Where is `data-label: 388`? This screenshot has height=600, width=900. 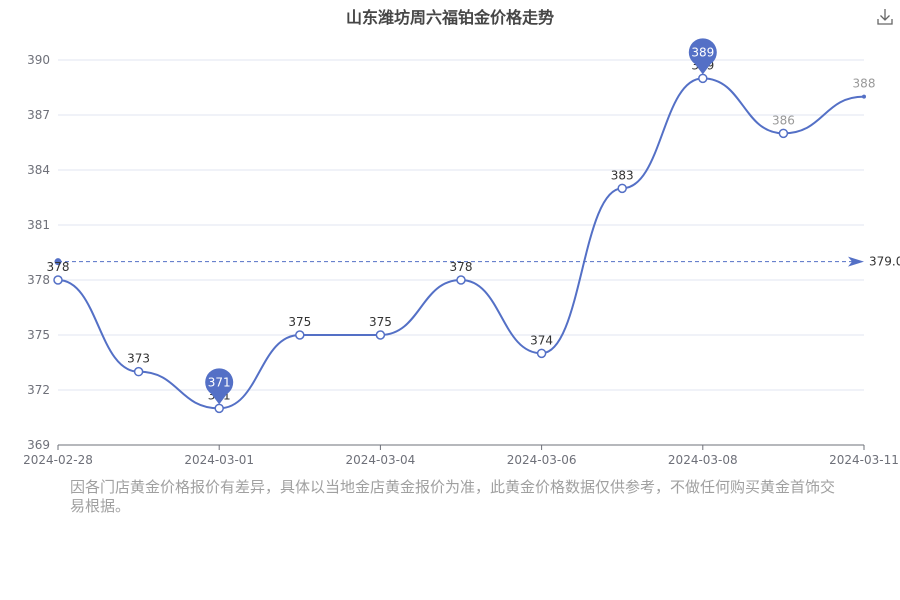 data-label: 388 is located at coordinates (864, 84).